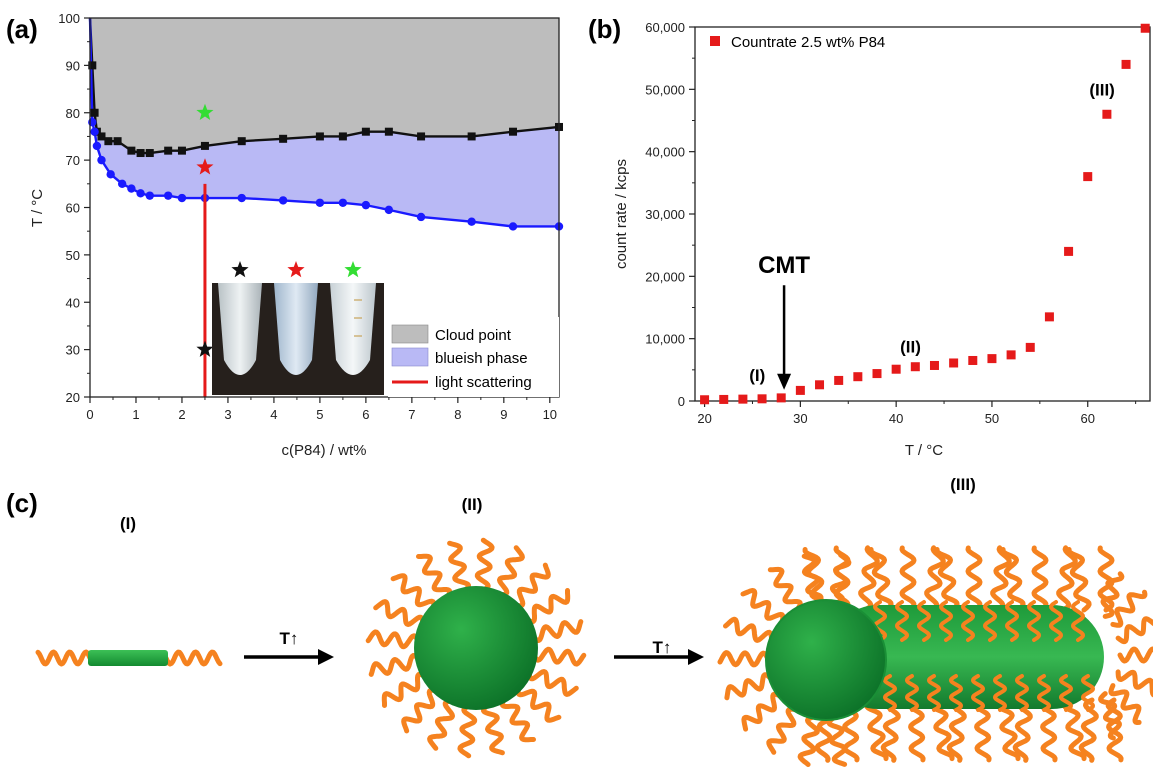  Describe the element at coordinates (73, 255) in the screenshot. I see `y-tick-label: 50` at that location.